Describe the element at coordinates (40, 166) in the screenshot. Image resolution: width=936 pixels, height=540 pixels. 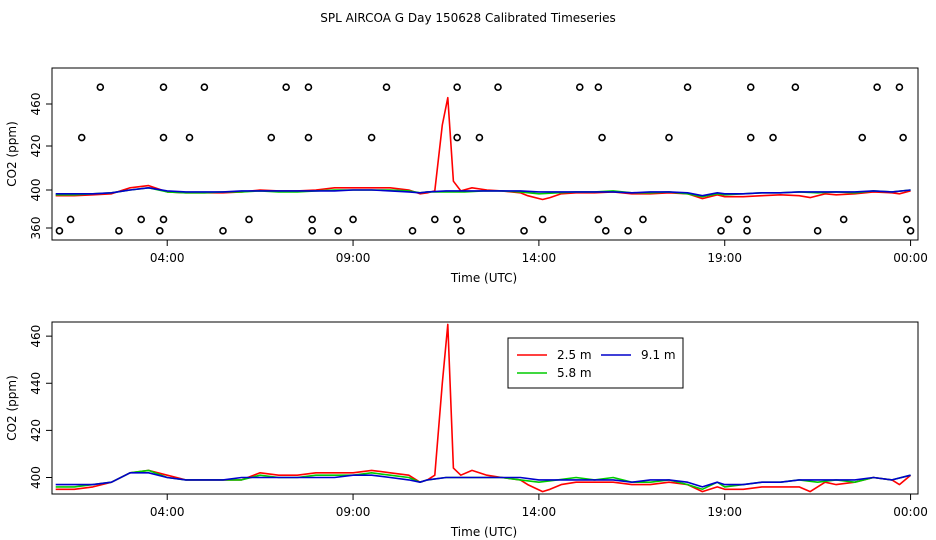
I see `top-y-axis: 360 400 420 460` at that location.